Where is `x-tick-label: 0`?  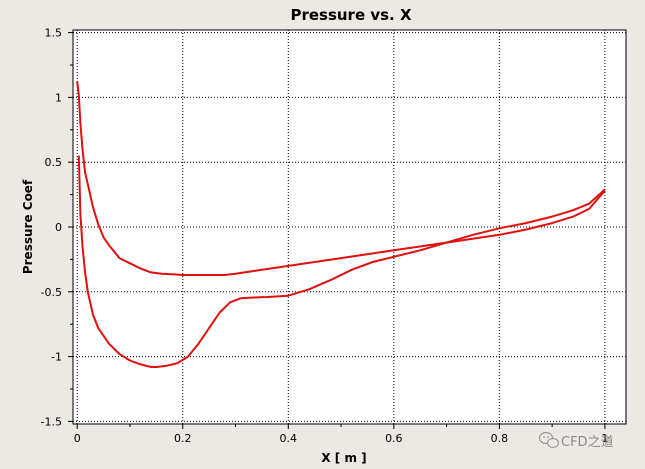 x-tick-label: 0 is located at coordinates (77, 438).